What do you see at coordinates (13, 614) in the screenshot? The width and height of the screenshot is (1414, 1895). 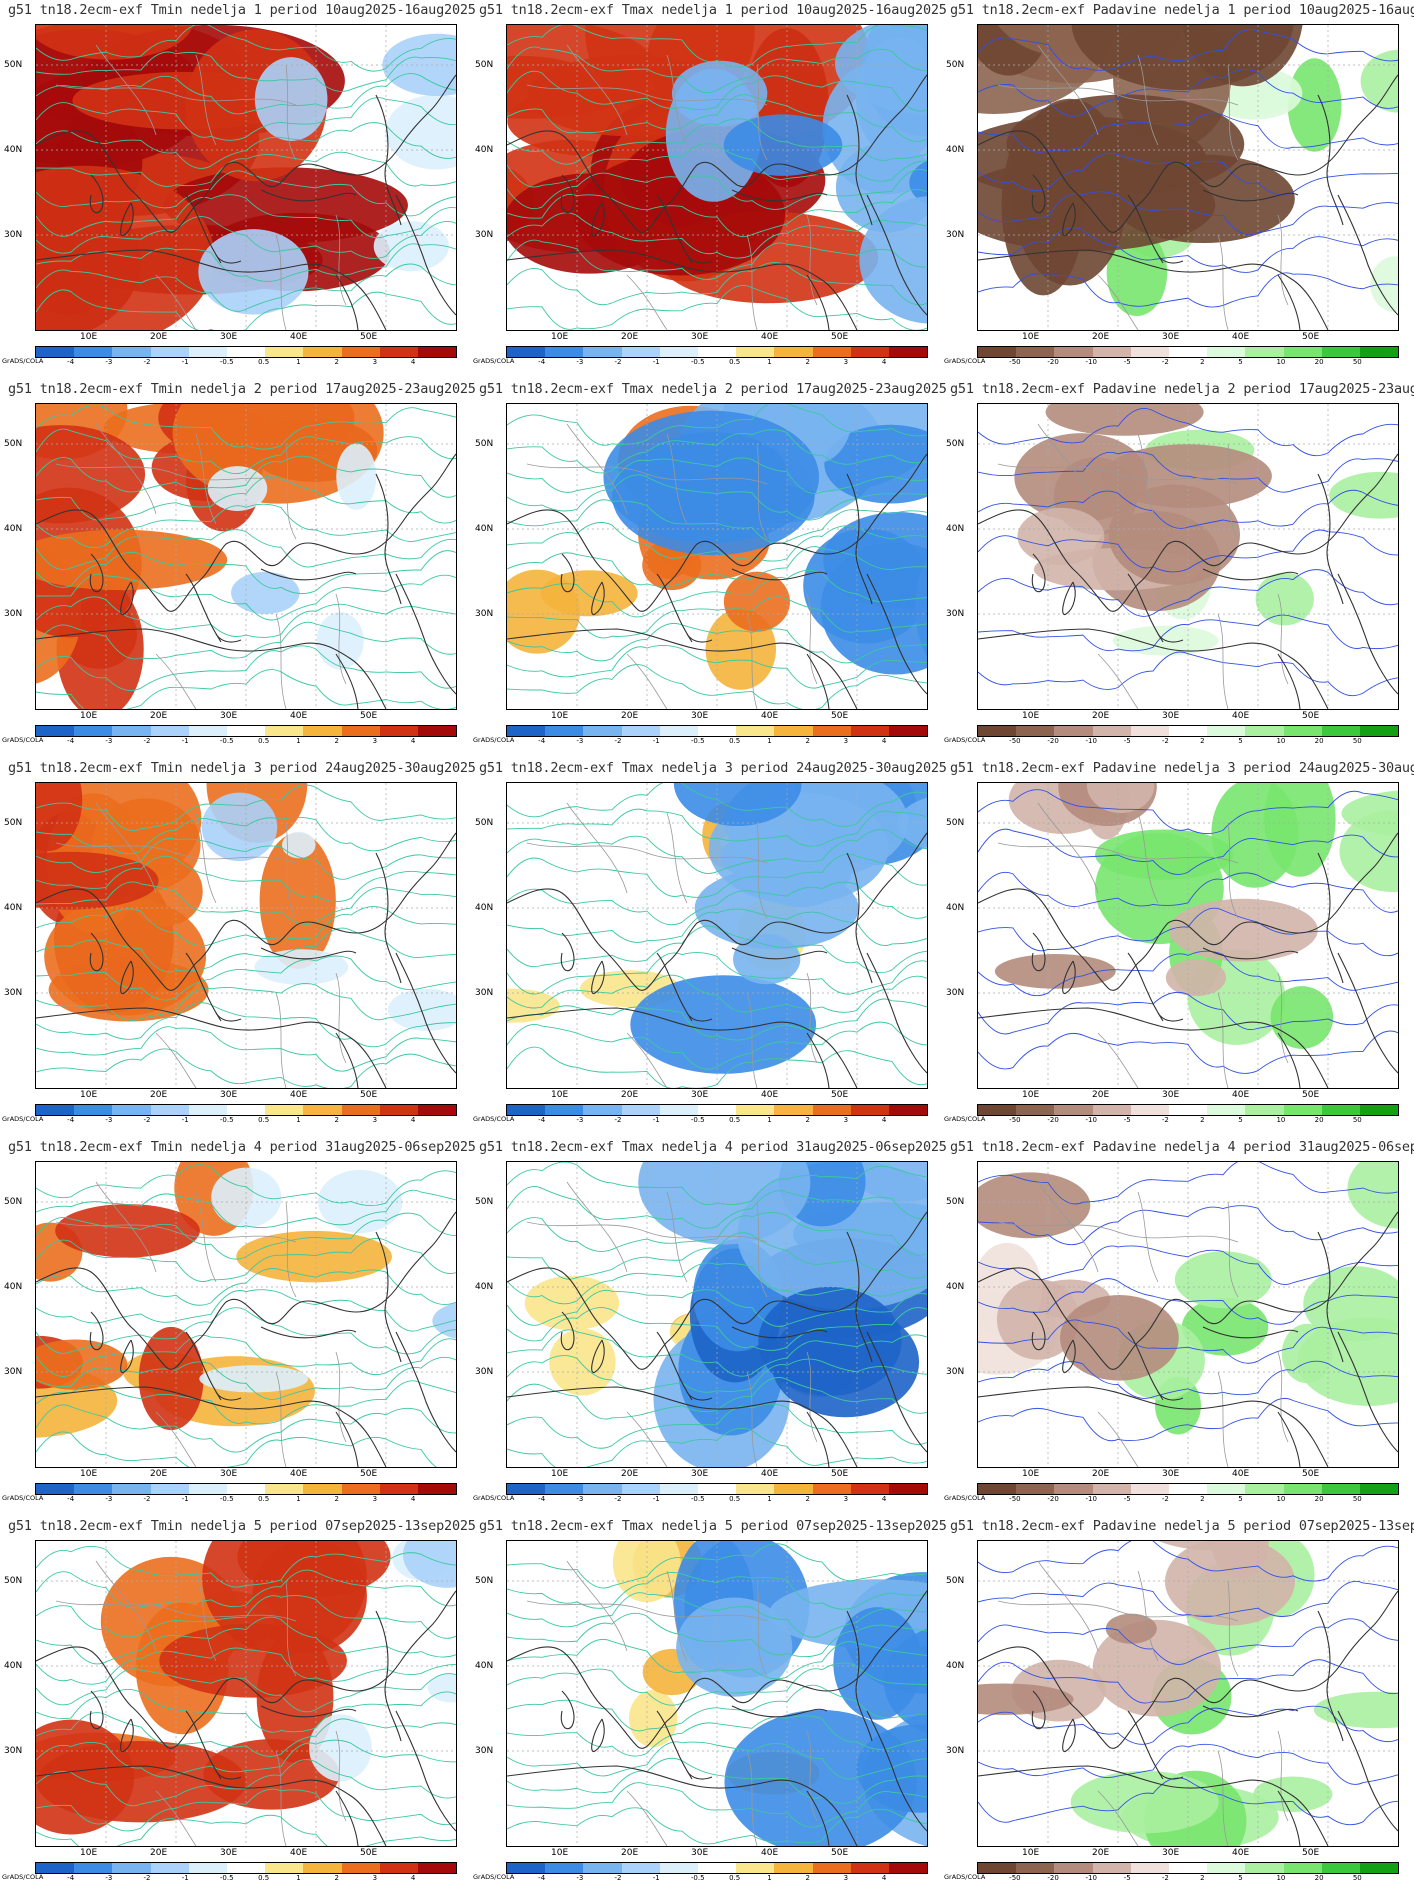 I see `latitude-label: 30N` at bounding box center [13, 614].